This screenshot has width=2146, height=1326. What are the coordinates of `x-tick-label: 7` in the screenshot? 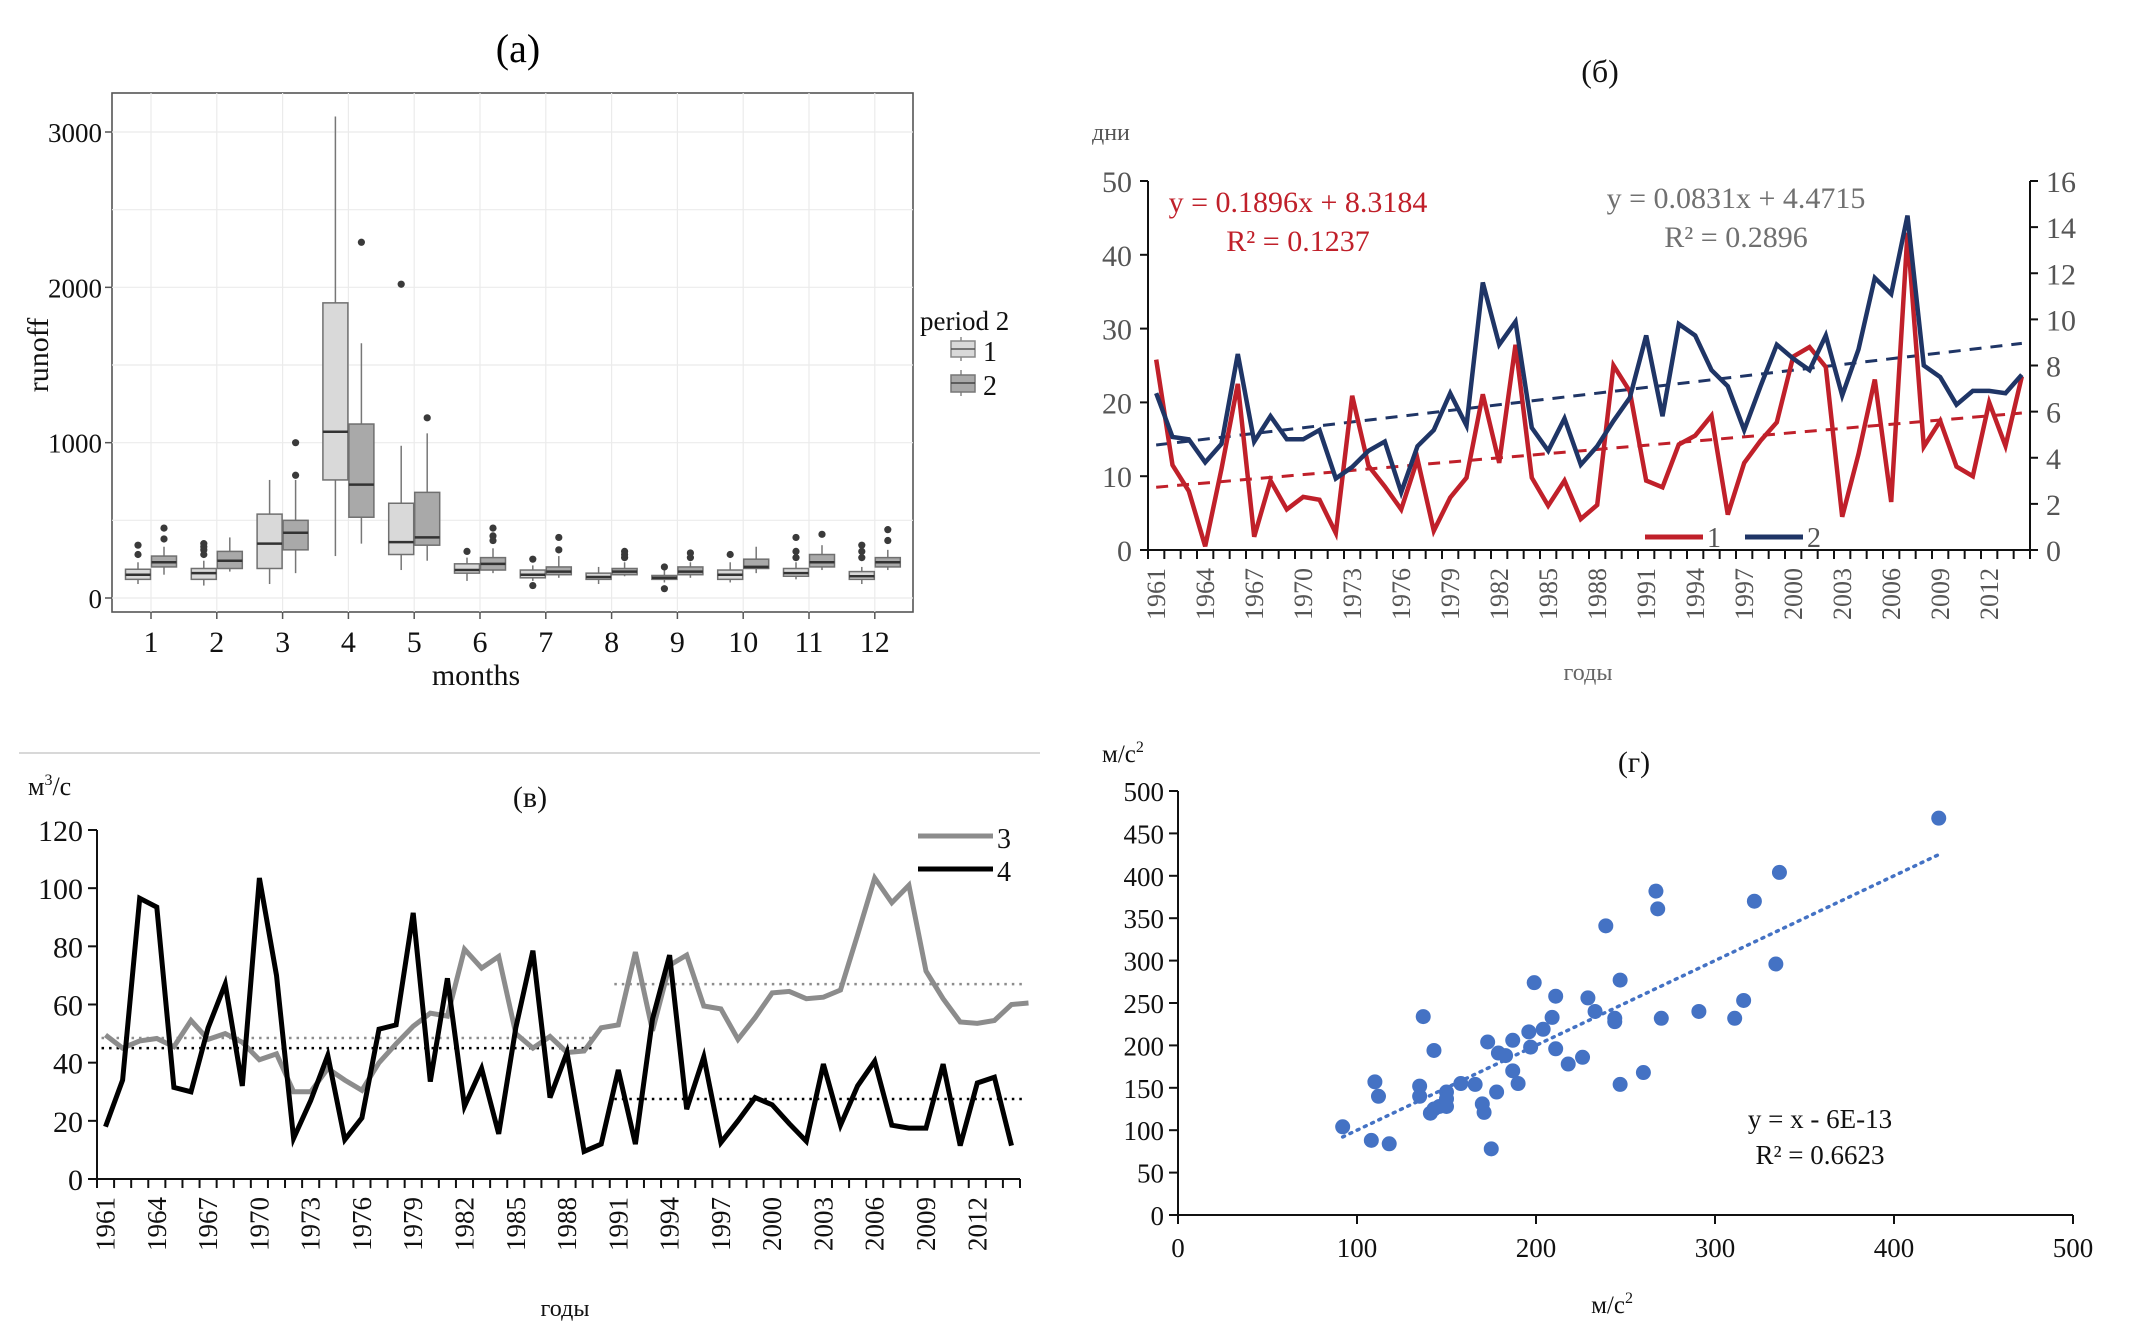 It's located at (545, 642).